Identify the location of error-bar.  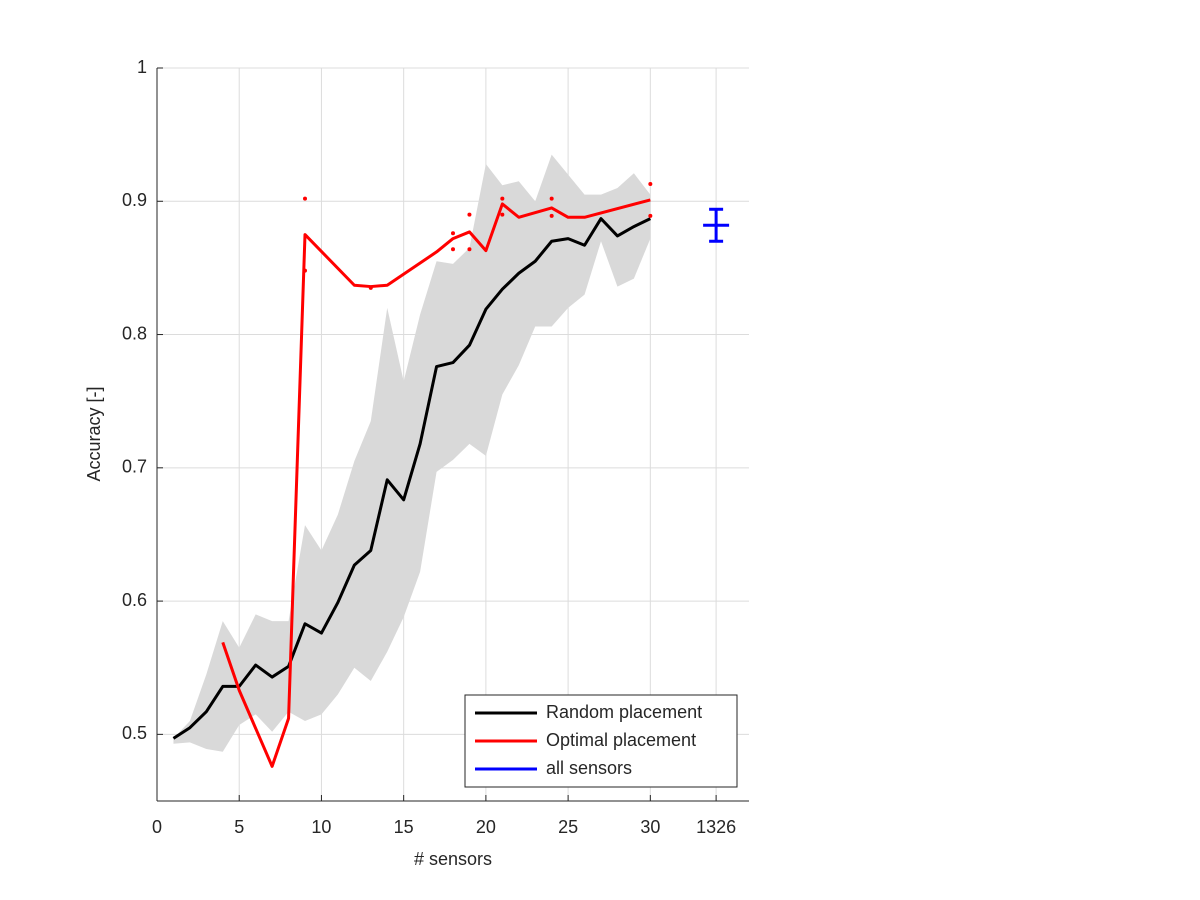
(716, 225).